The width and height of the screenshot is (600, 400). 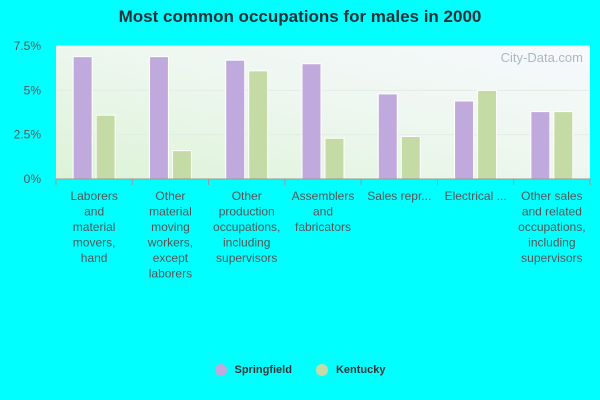 I want to click on legend-label-kentucky: Kentucky, so click(x=360, y=370).